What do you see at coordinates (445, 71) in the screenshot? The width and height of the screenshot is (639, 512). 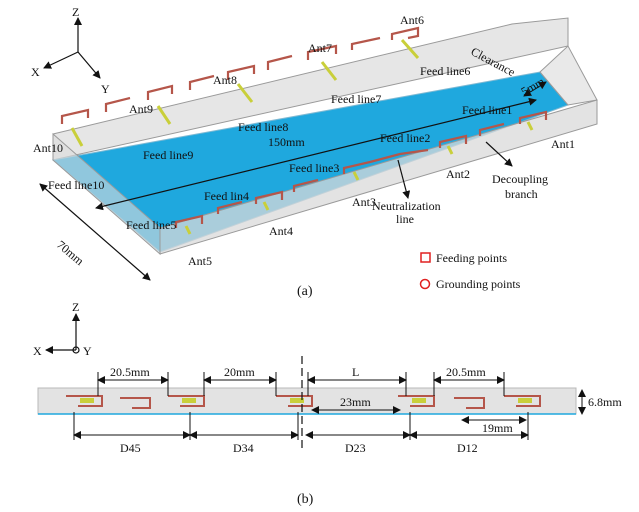 I see `feed-line6-label: Feed line6` at bounding box center [445, 71].